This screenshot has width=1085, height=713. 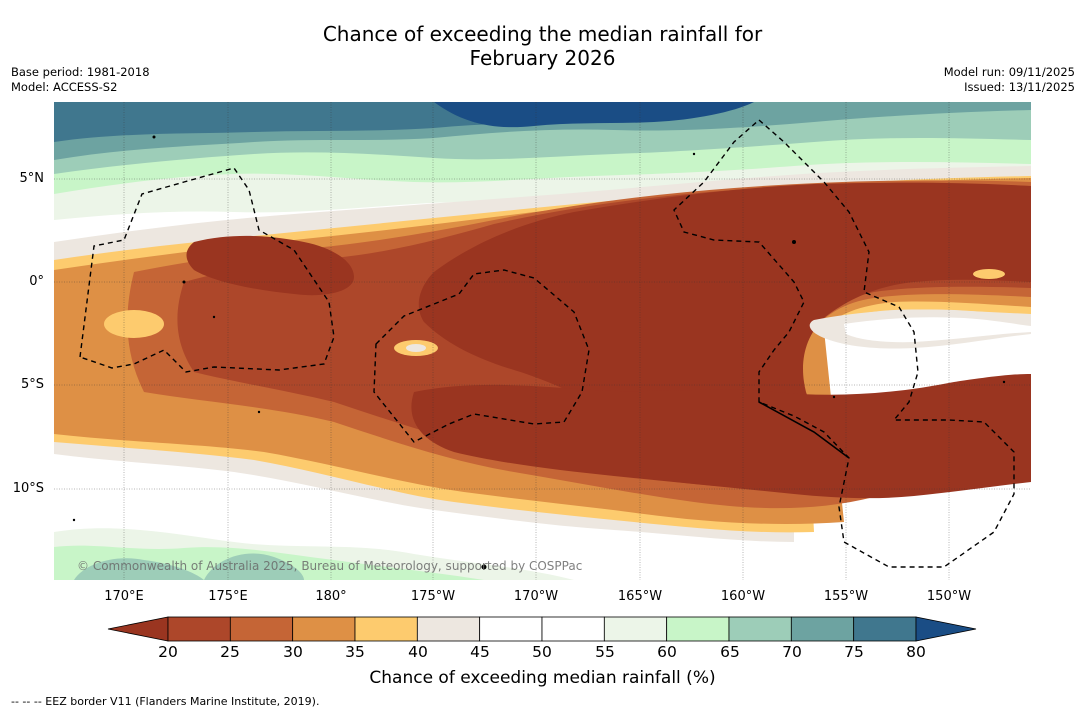 I want to click on meta-left: Base period: 1981-2018 Model: ACCESS-S2, so click(x=80, y=79).